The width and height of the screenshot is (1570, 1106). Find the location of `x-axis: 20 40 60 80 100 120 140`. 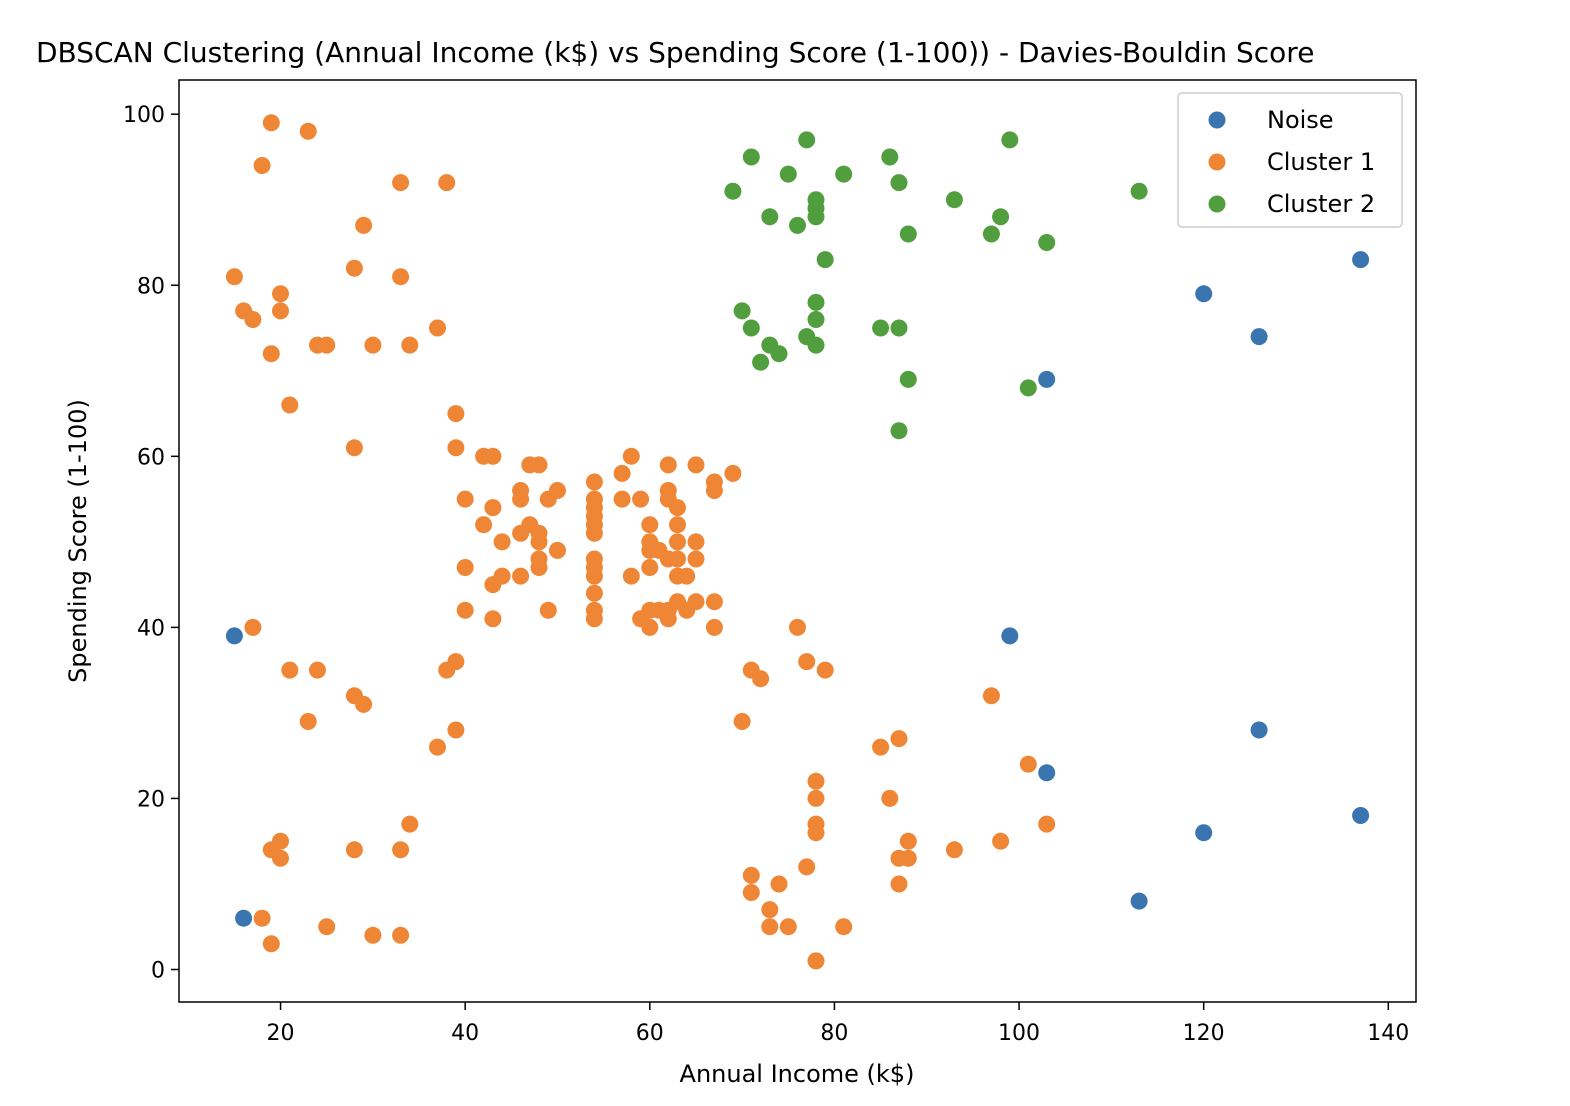

x-axis: 20 40 60 80 100 120 140 is located at coordinates (838, 1024).